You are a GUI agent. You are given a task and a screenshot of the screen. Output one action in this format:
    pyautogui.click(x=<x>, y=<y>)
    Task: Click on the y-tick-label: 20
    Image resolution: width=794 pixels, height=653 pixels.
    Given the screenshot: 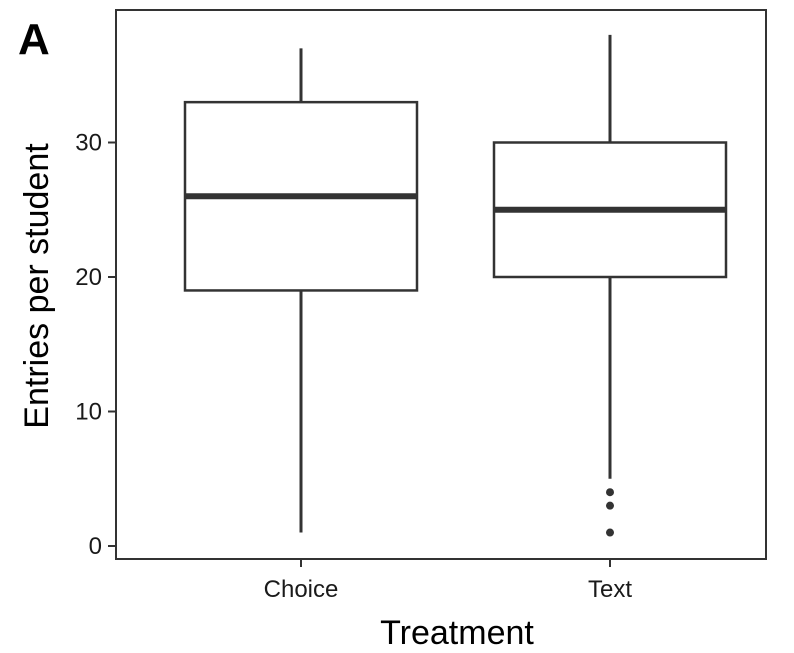 What is the action you would take?
    pyautogui.click(x=88, y=277)
    